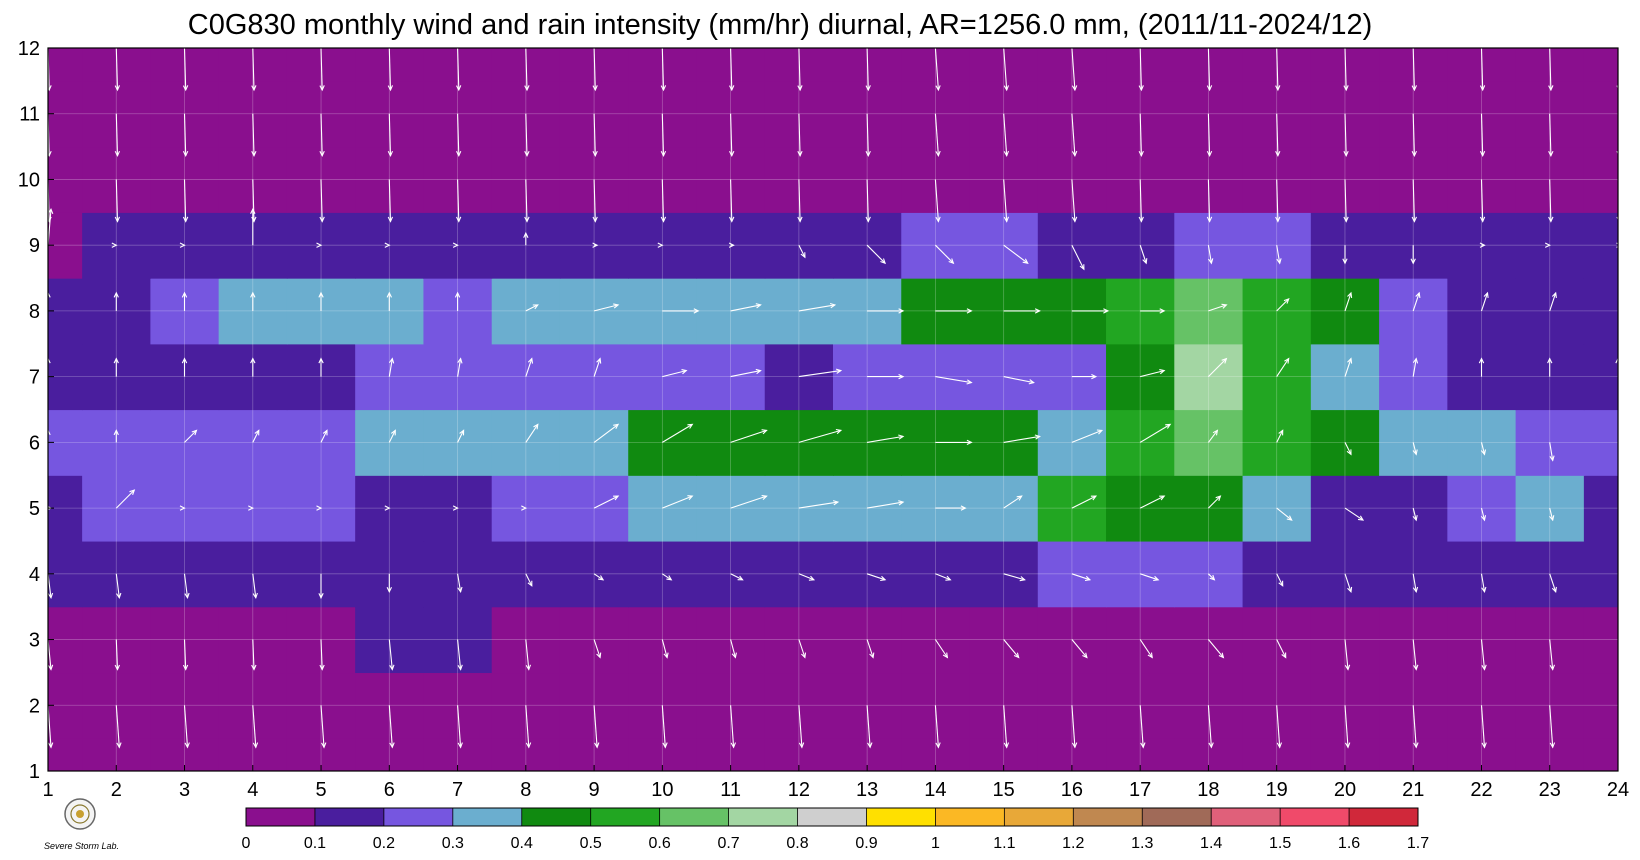 The image size is (1640, 860). Describe the element at coordinates (1004, 843) in the screenshot. I see `colorbar-label: 1.1` at that location.